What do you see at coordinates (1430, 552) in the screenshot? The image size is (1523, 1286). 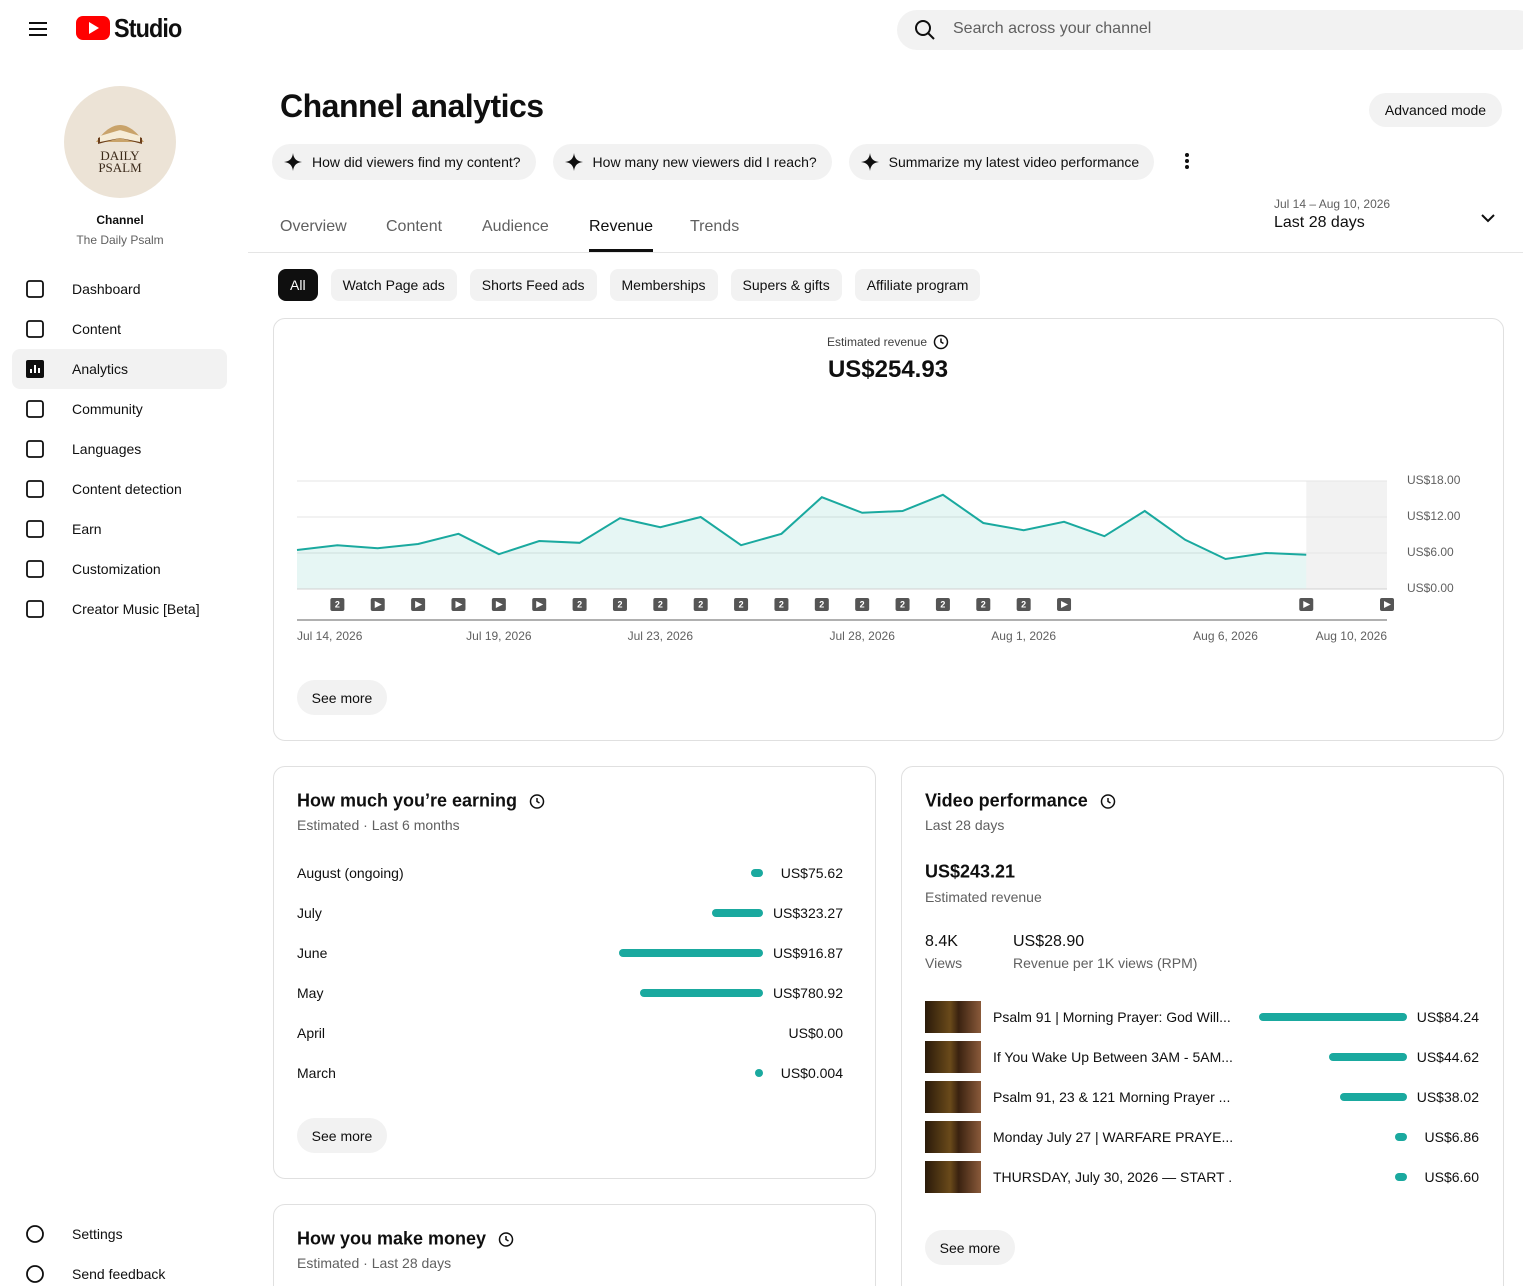 I see `y-tick-label: US$6.00` at bounding box center [1430, 552].